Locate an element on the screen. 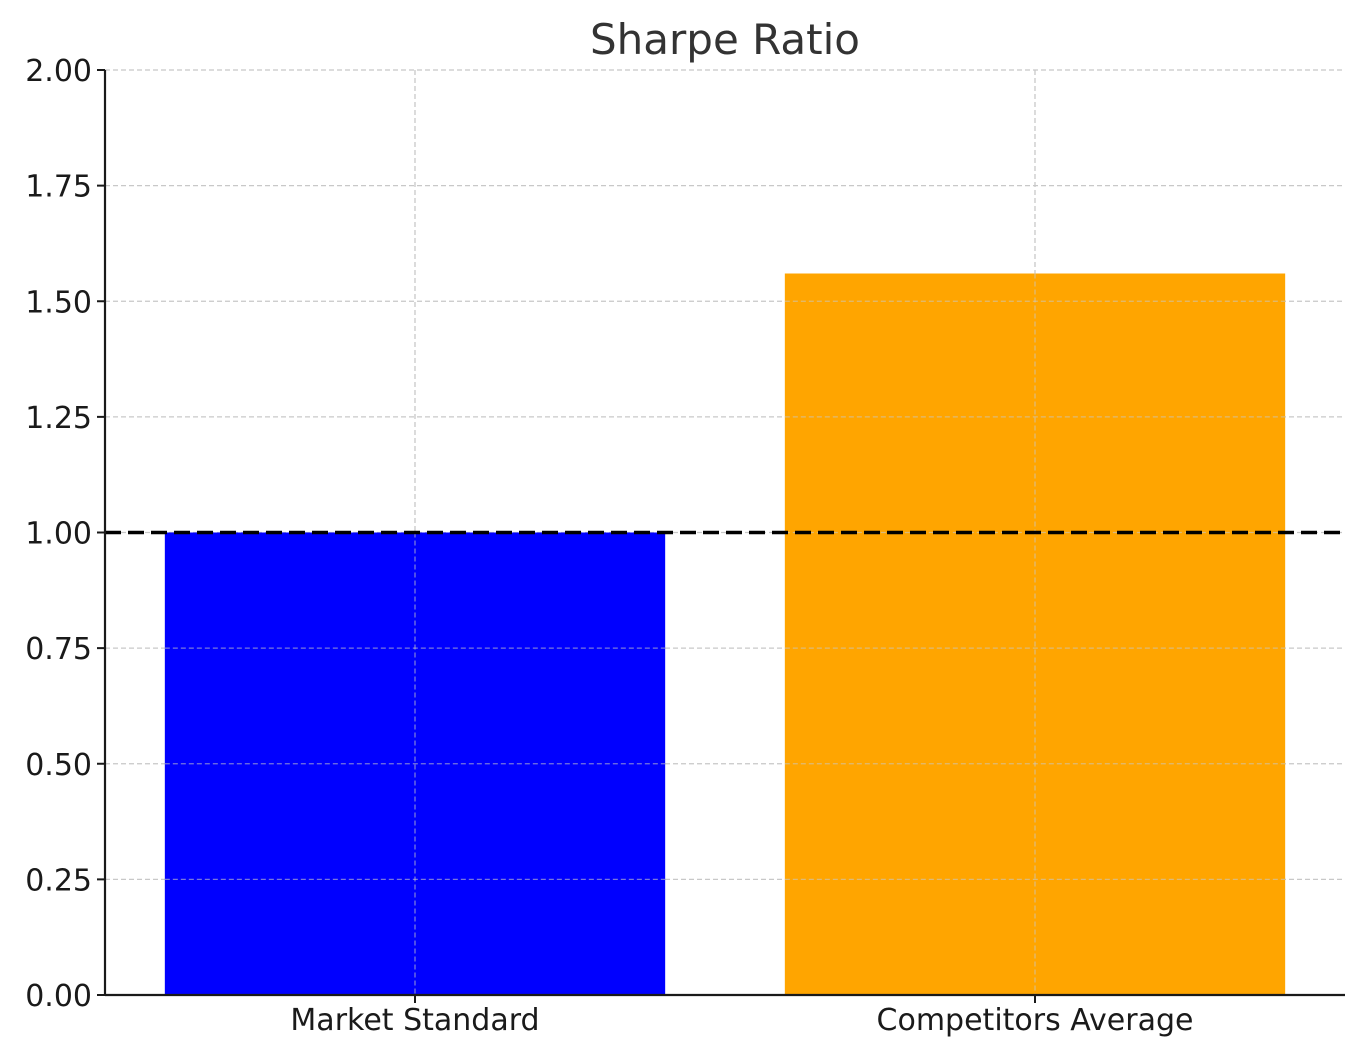  y-tick-label: 1.50 is located at coordinates (58, 302).